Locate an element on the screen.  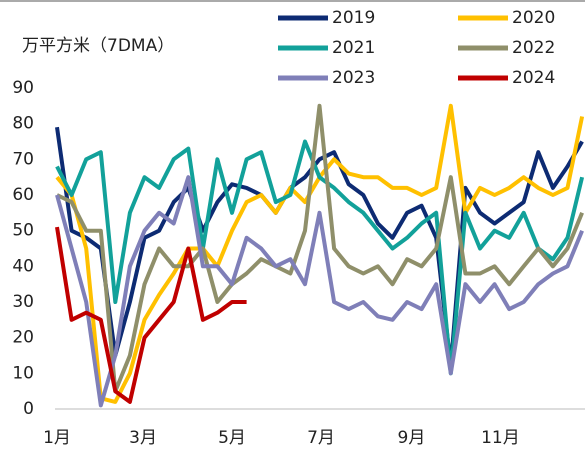
y-tick-label: 30 is located at coordinates (23, 302).